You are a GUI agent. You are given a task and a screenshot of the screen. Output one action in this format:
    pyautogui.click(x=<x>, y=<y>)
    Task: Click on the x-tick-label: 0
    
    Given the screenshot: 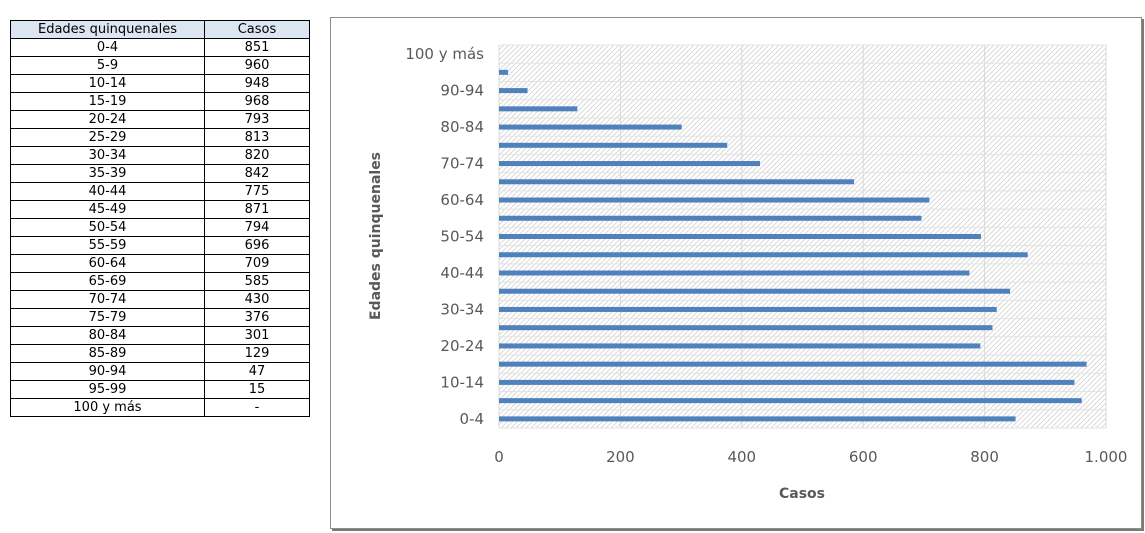 What is the action you would take?
    pyautogui.click(x=499, y=457)
    